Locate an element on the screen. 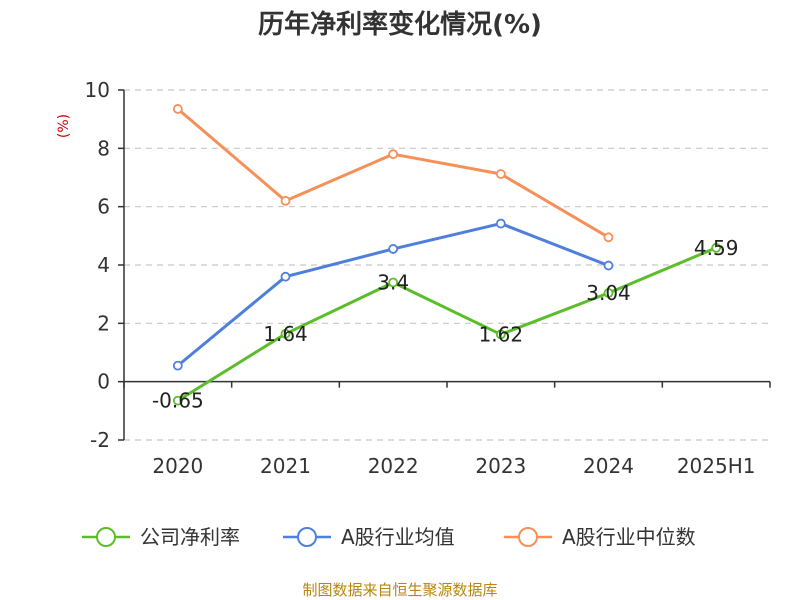  data-label: 1.64 is located at coordinates (285, 334).